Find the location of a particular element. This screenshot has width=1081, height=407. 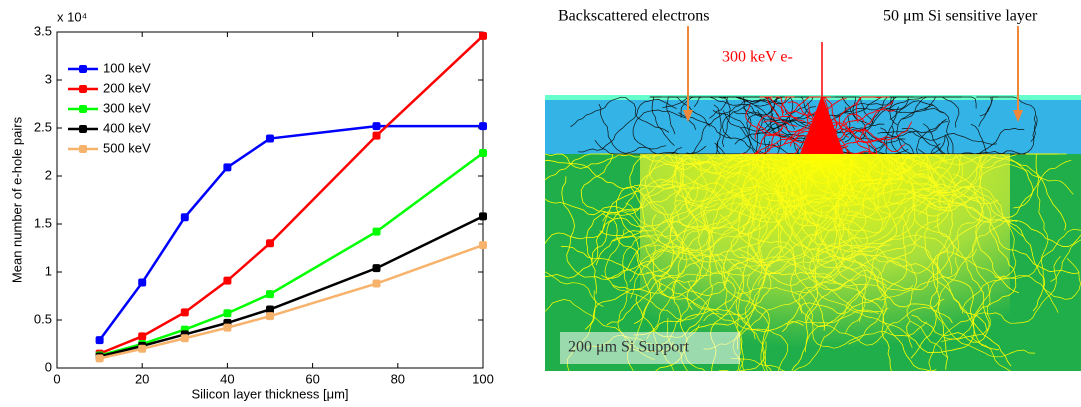

y-tick-label: 2.5 is located at coordinates (43, 126).